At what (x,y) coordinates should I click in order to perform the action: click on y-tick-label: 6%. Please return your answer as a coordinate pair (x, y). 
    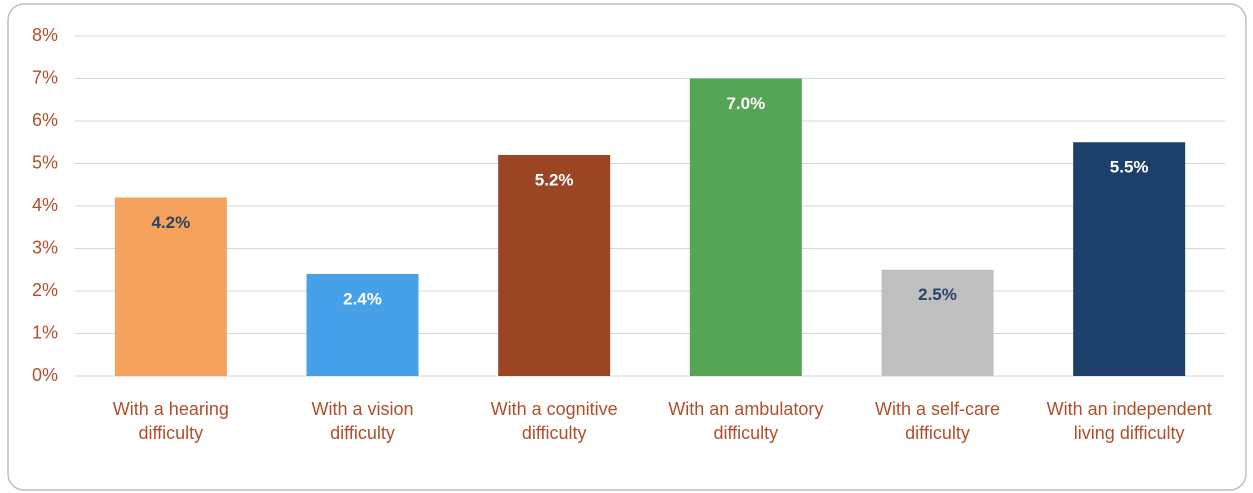
    Looking at the image, I should click on (45, 120).